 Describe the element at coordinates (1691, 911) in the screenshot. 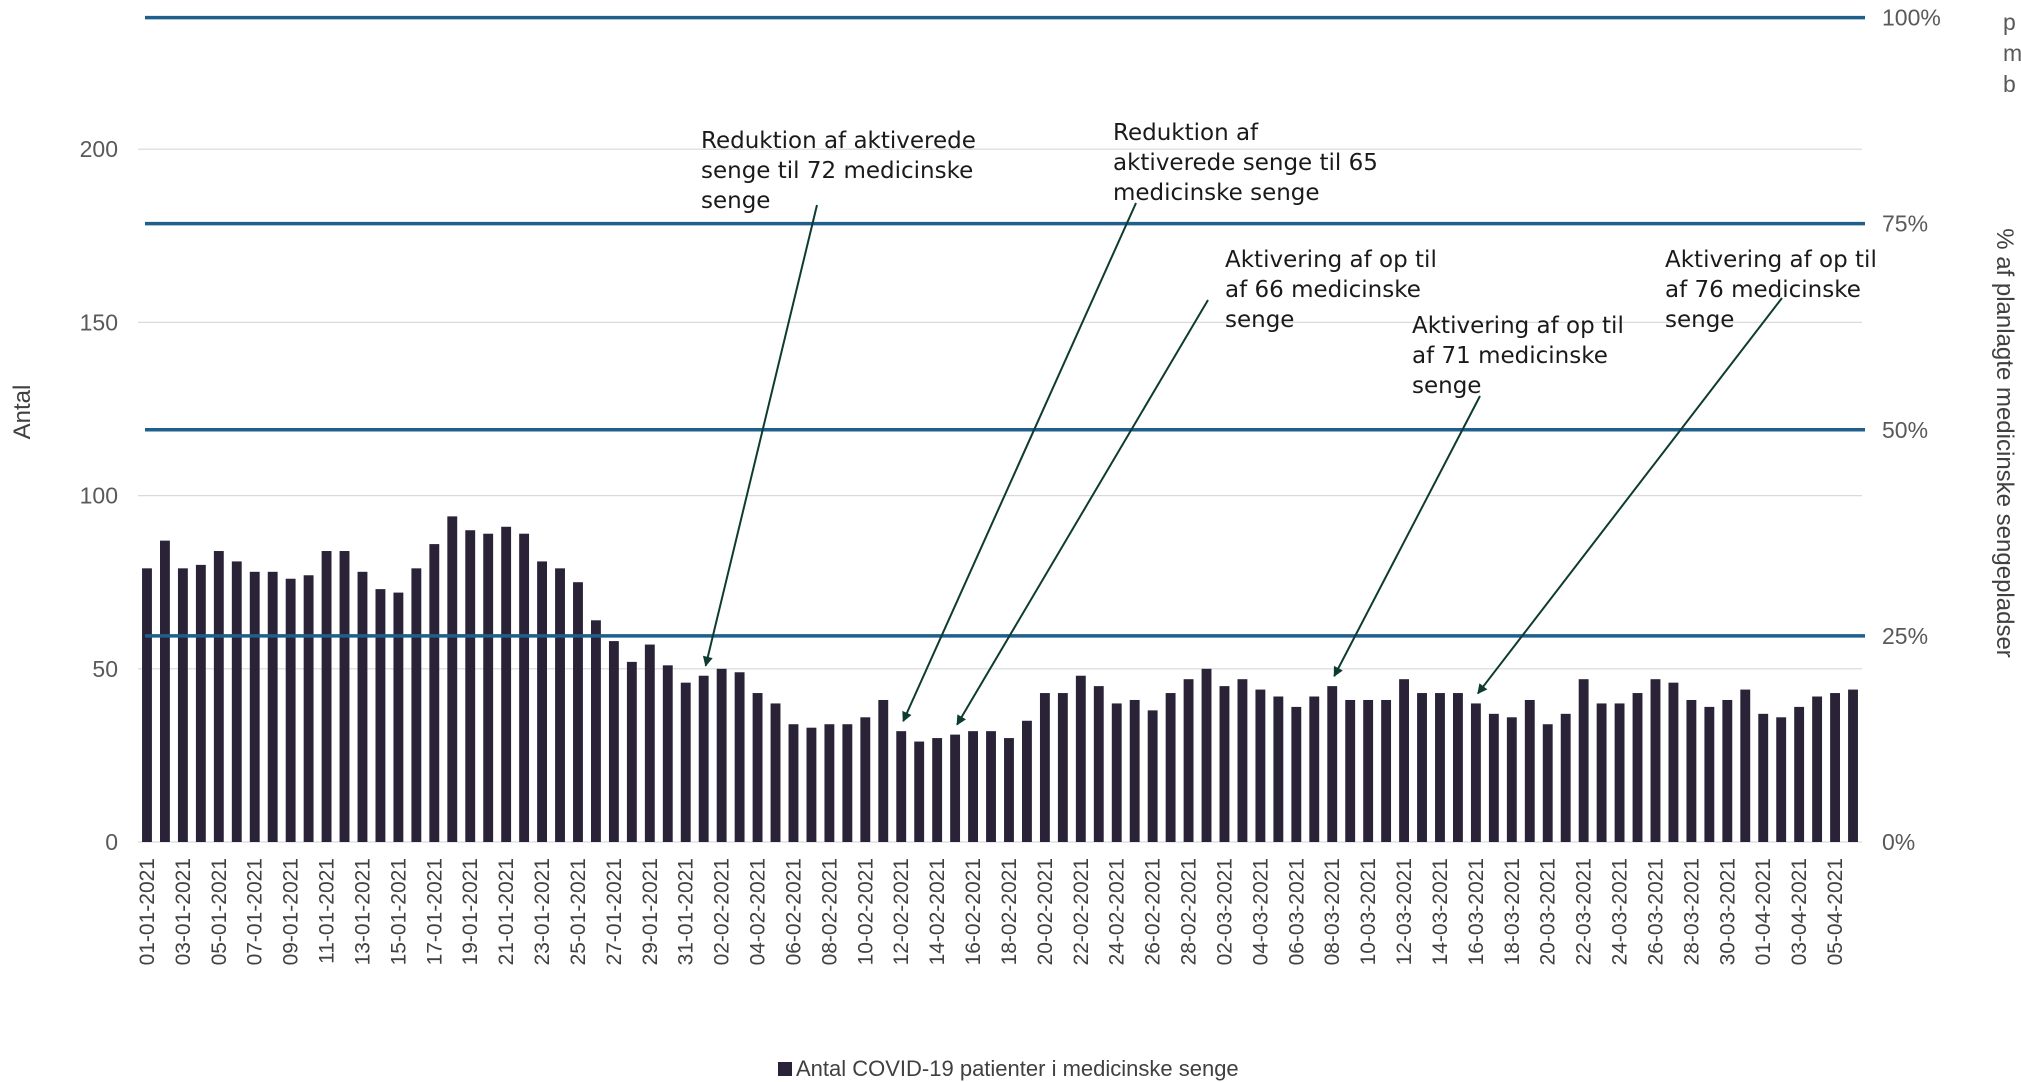

I see `x-tick-label: 28-03-2021` at that location.